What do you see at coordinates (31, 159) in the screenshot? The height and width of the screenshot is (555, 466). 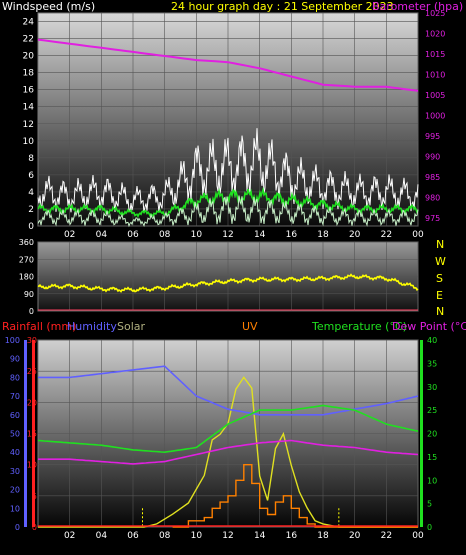 I see `y-tick-label: 8` at bounding box center [31, 159].